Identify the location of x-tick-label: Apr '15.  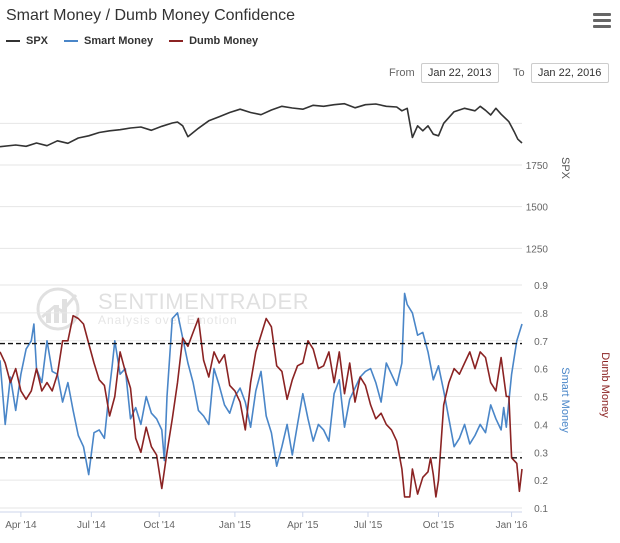
(303, 525).